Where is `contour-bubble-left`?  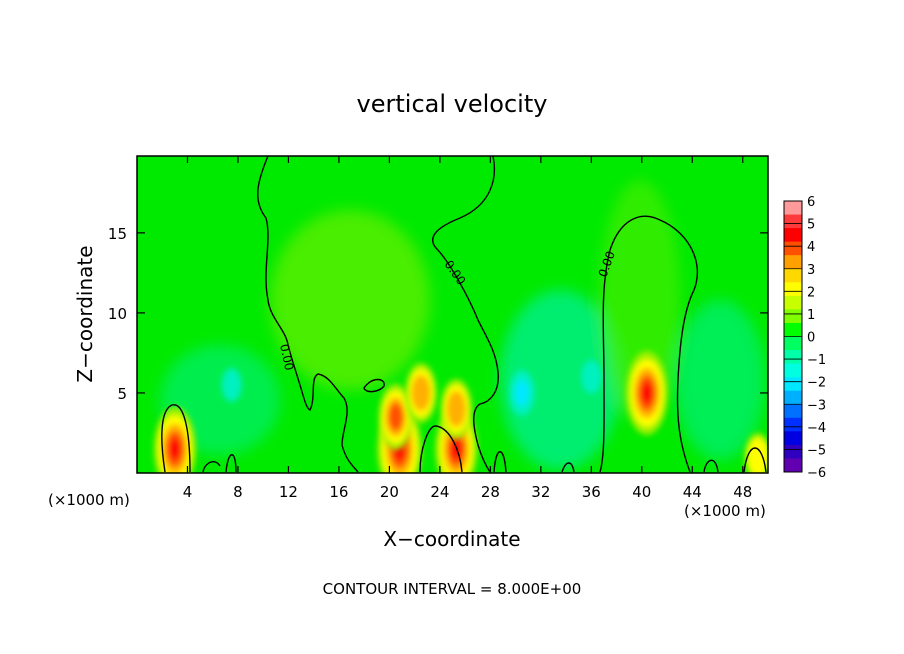
contour-bubble-left is located at coordinates (176, 438).